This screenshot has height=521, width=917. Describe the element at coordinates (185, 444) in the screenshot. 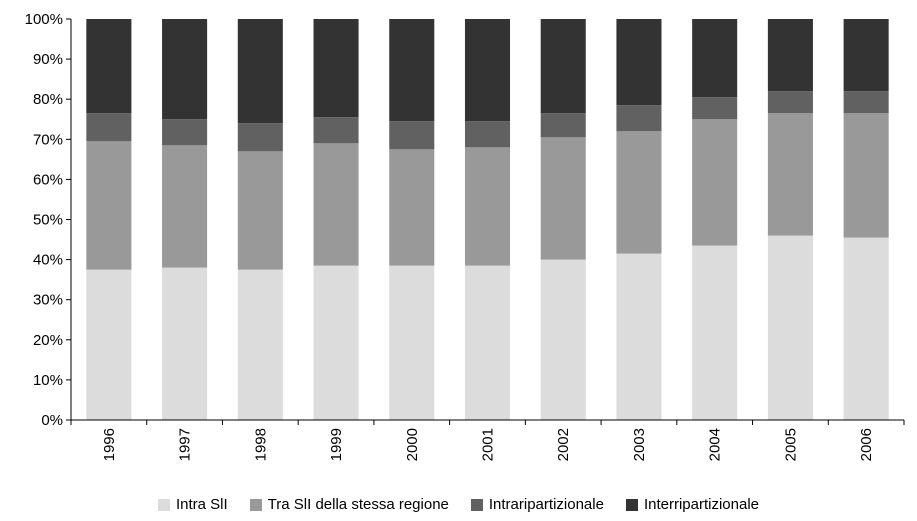

I see `x-tick-label: 1997` at that location.